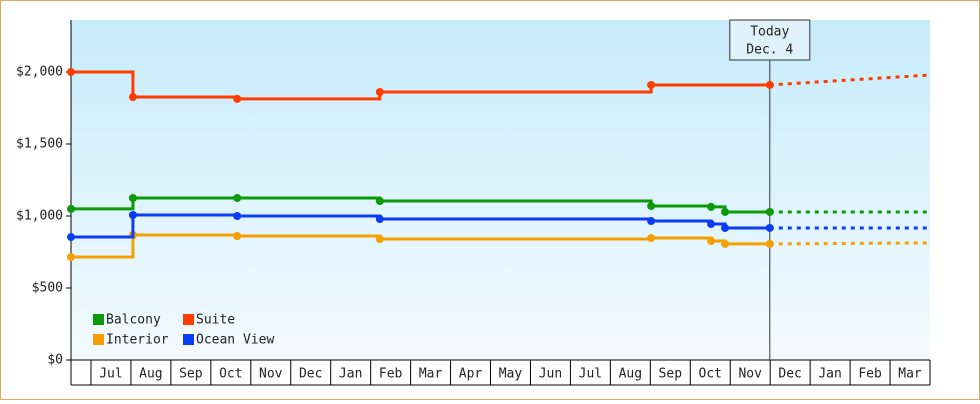 The height and width of the screenshot is (404, 980). What do you see at coordinates (215, 320) in the screenshot?
I see `legend-label: Suite` at bounding box center [215, 320].